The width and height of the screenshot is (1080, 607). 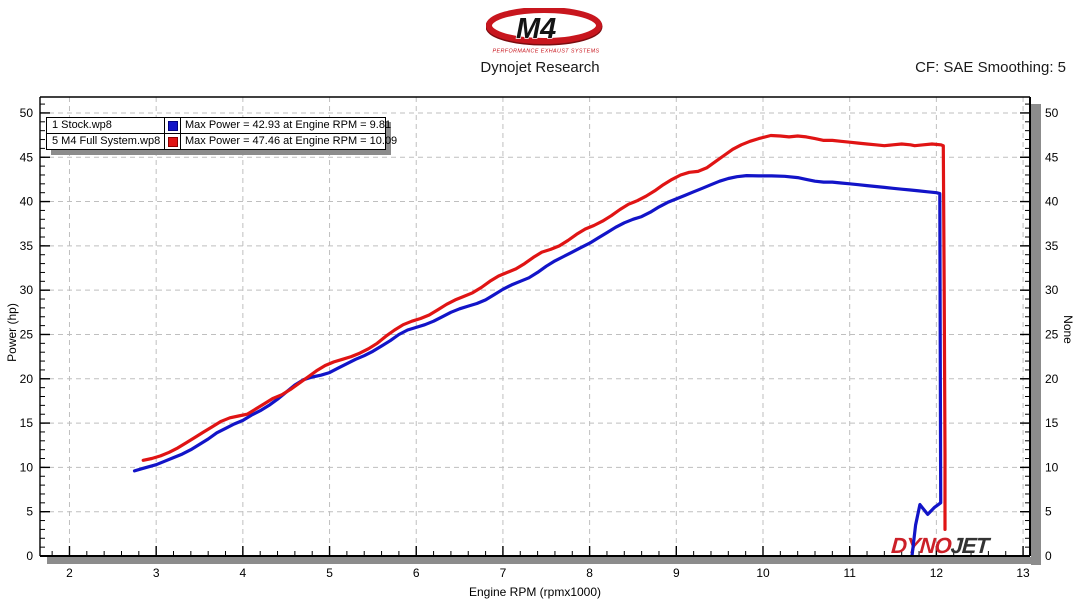 I want to click on legend-max-power: Max Power = 42.93 at Engine RPM = 9.81, so click(x=288, y=125).